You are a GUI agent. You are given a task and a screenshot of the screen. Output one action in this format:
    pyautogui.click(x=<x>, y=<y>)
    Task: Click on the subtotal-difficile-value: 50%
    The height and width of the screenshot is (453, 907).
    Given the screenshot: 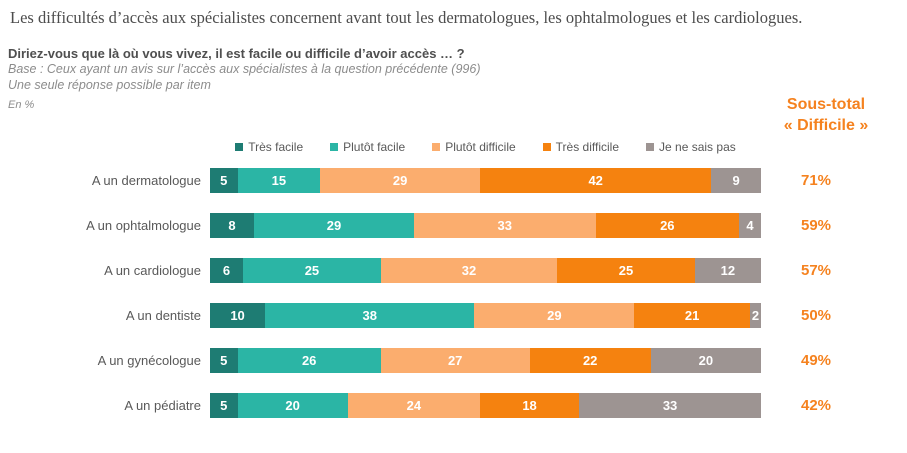 What is the action you would take?
    pyautogui.click(x=816, y=315)
    